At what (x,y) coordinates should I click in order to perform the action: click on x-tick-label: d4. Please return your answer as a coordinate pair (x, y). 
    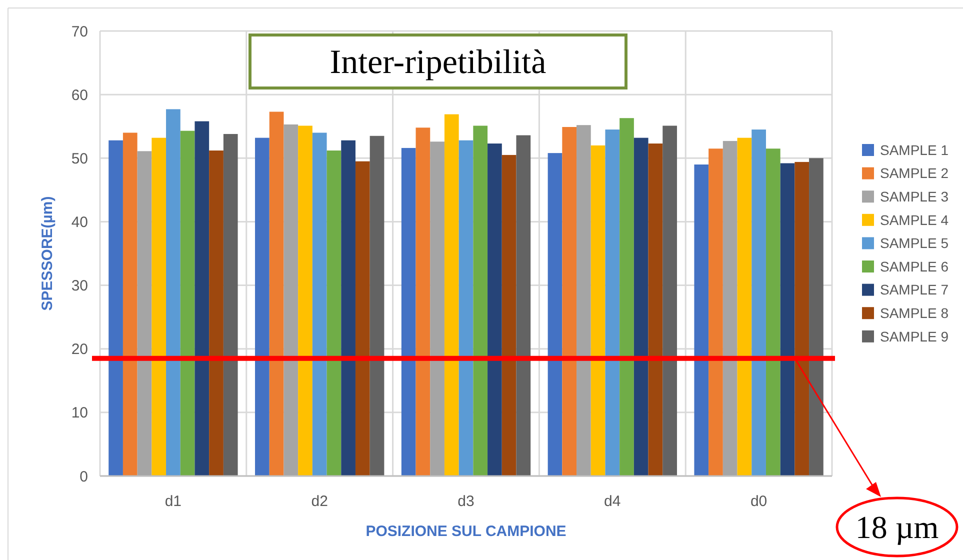
    Looking at the image, I should click on (612, 501).